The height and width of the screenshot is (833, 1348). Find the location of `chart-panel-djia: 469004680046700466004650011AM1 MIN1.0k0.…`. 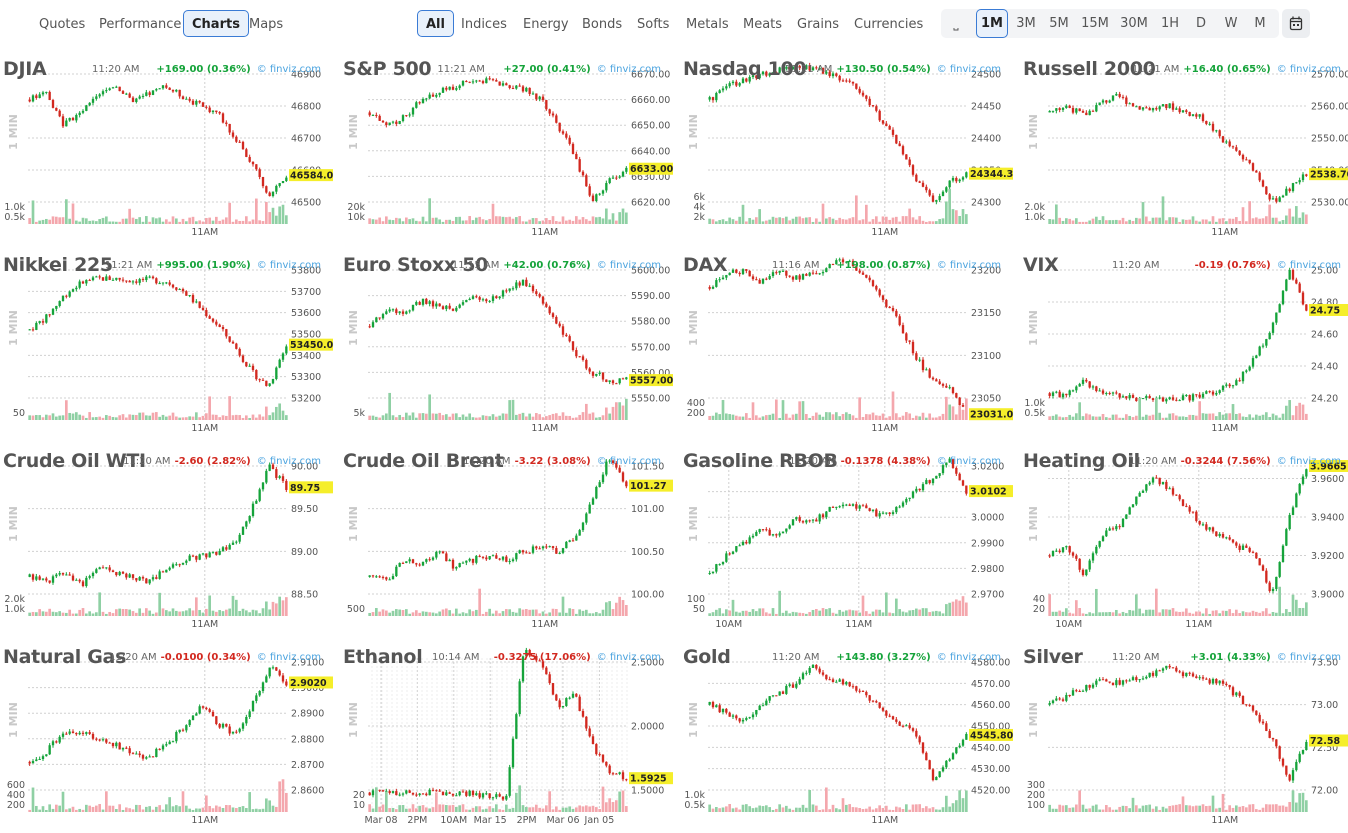

chart-panel-djia: 469004680046700466004650011AM1 MIN1.0k0.… is located at coordinates (168, 154).